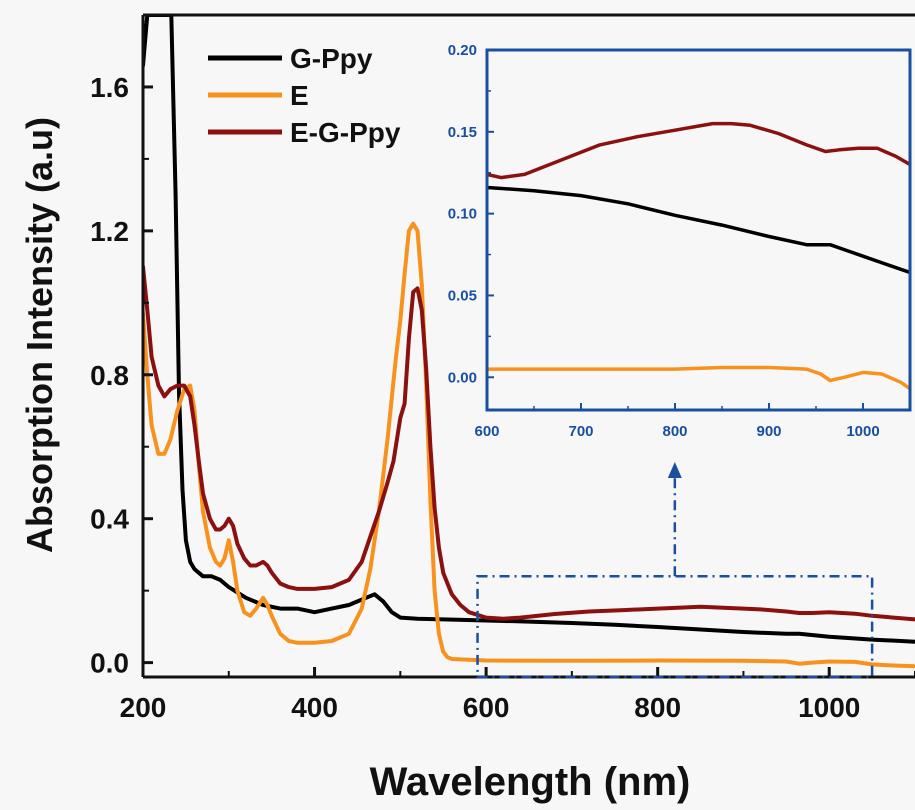 This screenshot has height=810, width=915. What do you see at coordinates (829, 707) in the screenshot?
I see `x-tick-label: 1000` at bounding box center [829, 707].